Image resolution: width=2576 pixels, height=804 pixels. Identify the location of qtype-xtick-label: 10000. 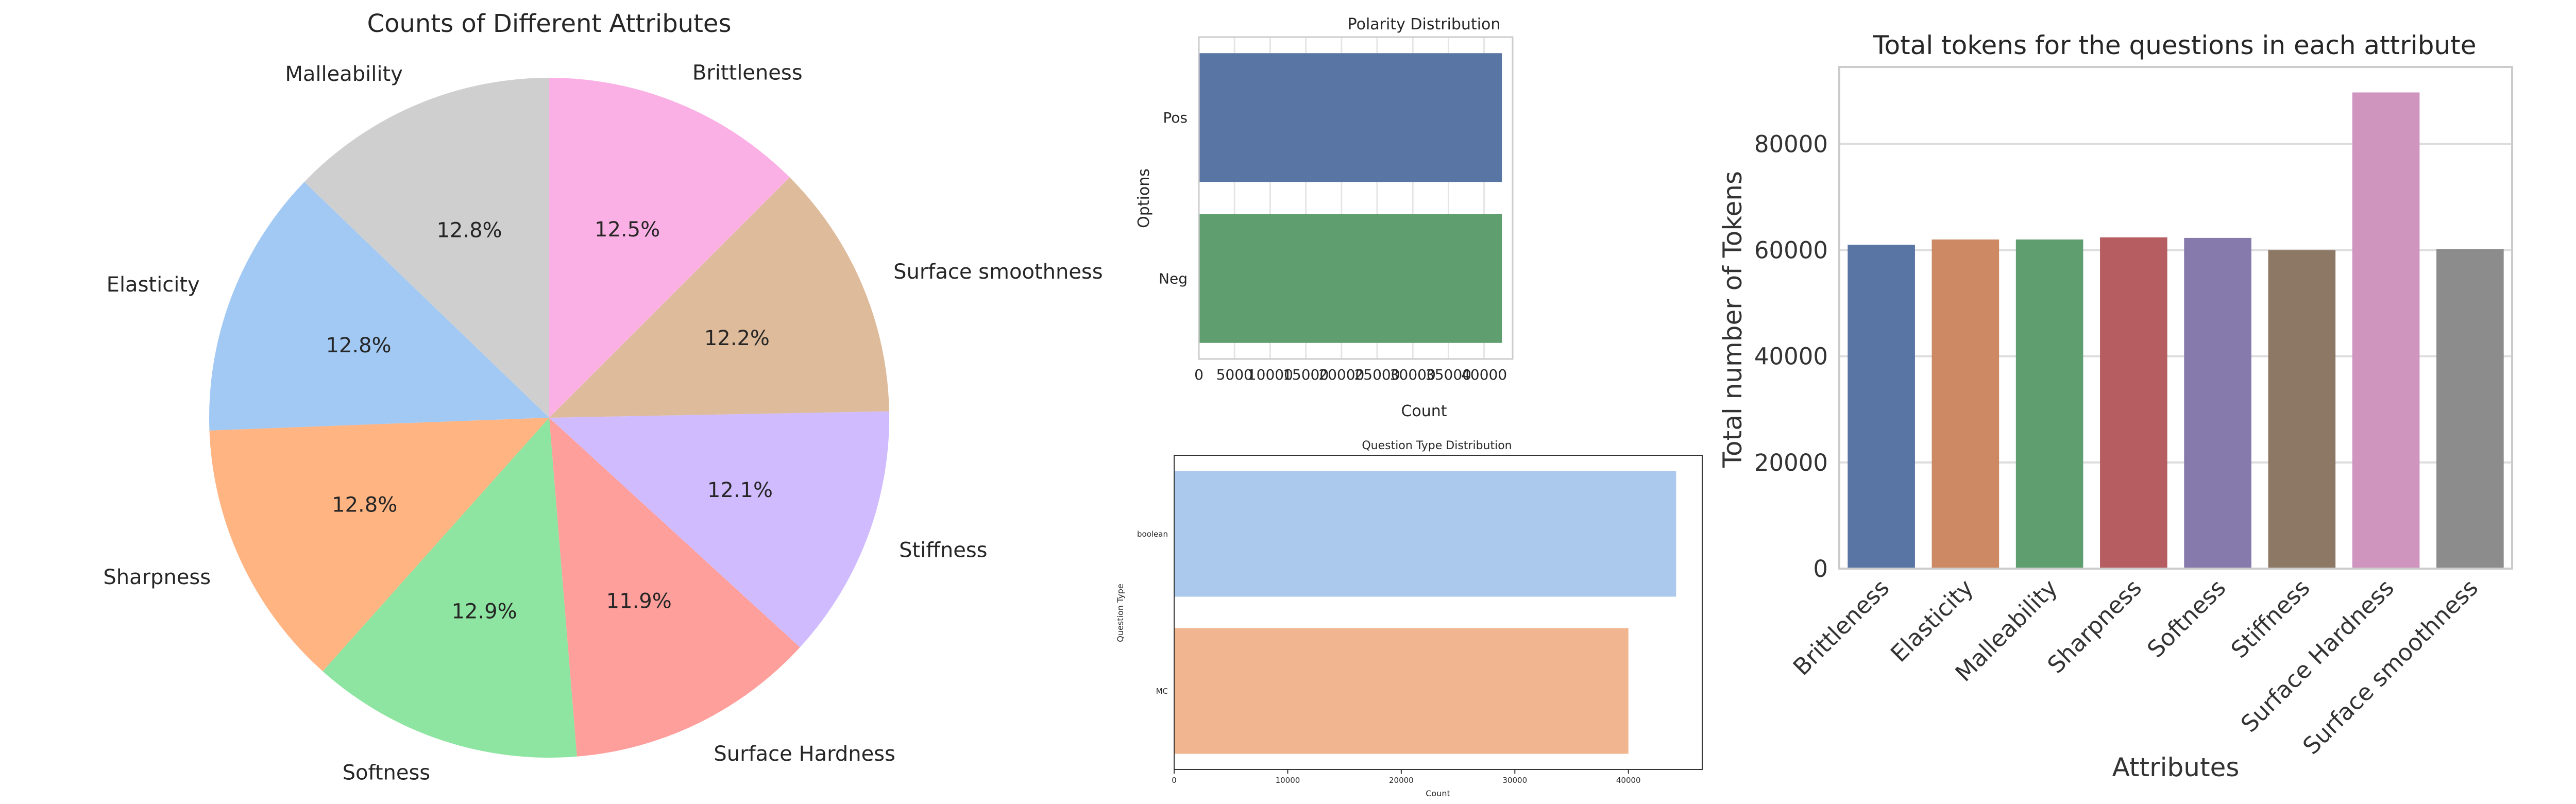
(1288, 781).